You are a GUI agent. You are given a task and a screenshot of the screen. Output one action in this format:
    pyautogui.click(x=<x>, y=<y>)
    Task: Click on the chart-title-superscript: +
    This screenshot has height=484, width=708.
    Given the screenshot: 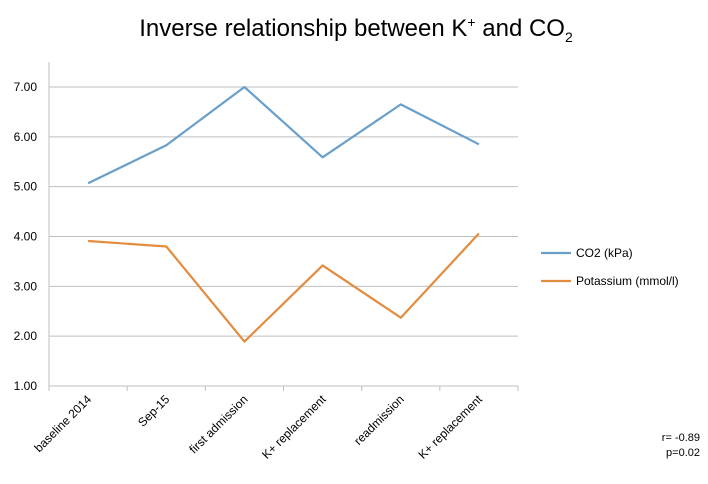 What is the action you would take?
    pyautogui.click(x=471, y=22)
    